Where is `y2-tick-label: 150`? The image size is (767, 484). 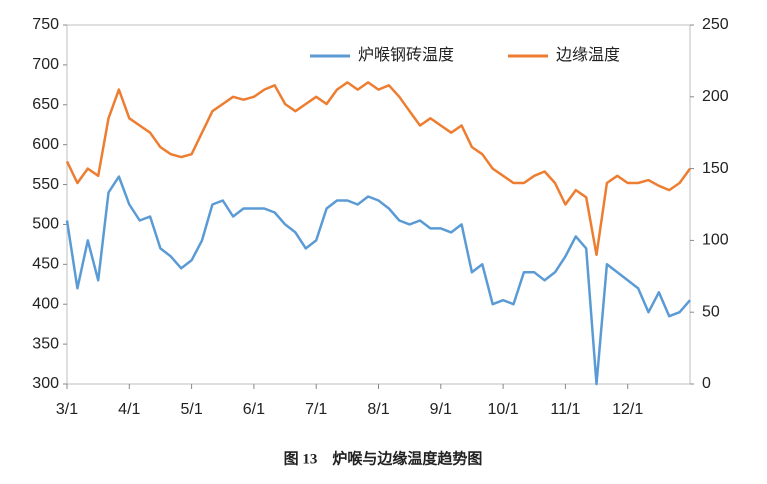 y2-tick-label: 150 is located at coordinates (715, 168).